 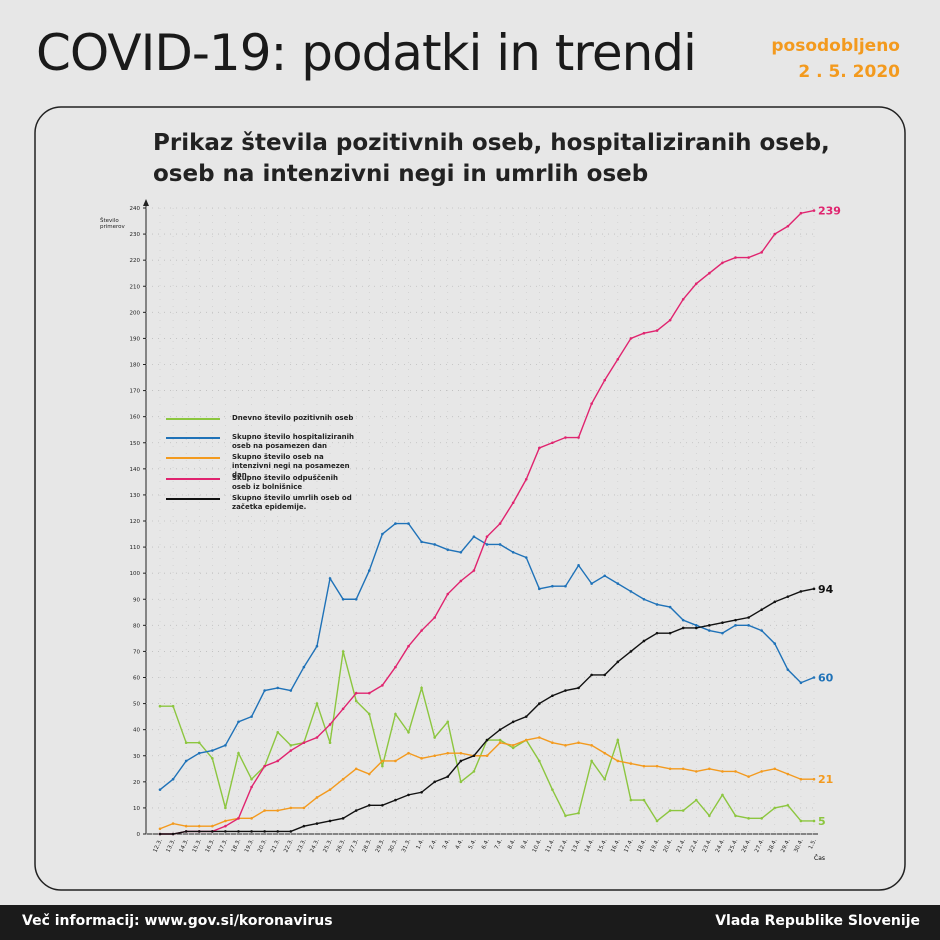 What do you see at coordinates (135, 261) in the screenshot?
I see `y-tick-label: 220` at bounding box center [135, 261].